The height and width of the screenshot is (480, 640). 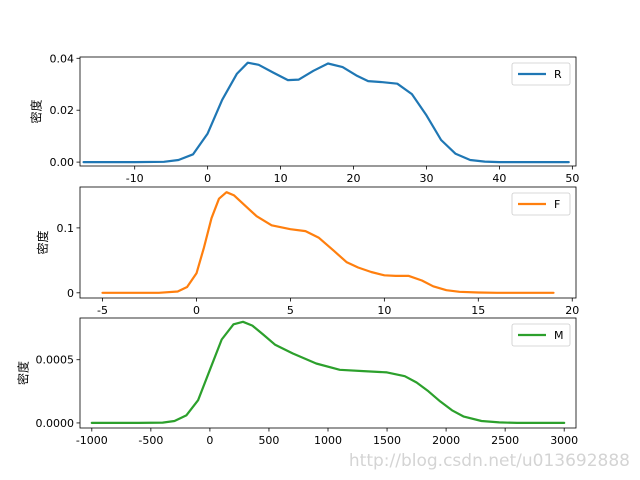 I want to click on x-tick-label: 50, so click(x=572, y=178).